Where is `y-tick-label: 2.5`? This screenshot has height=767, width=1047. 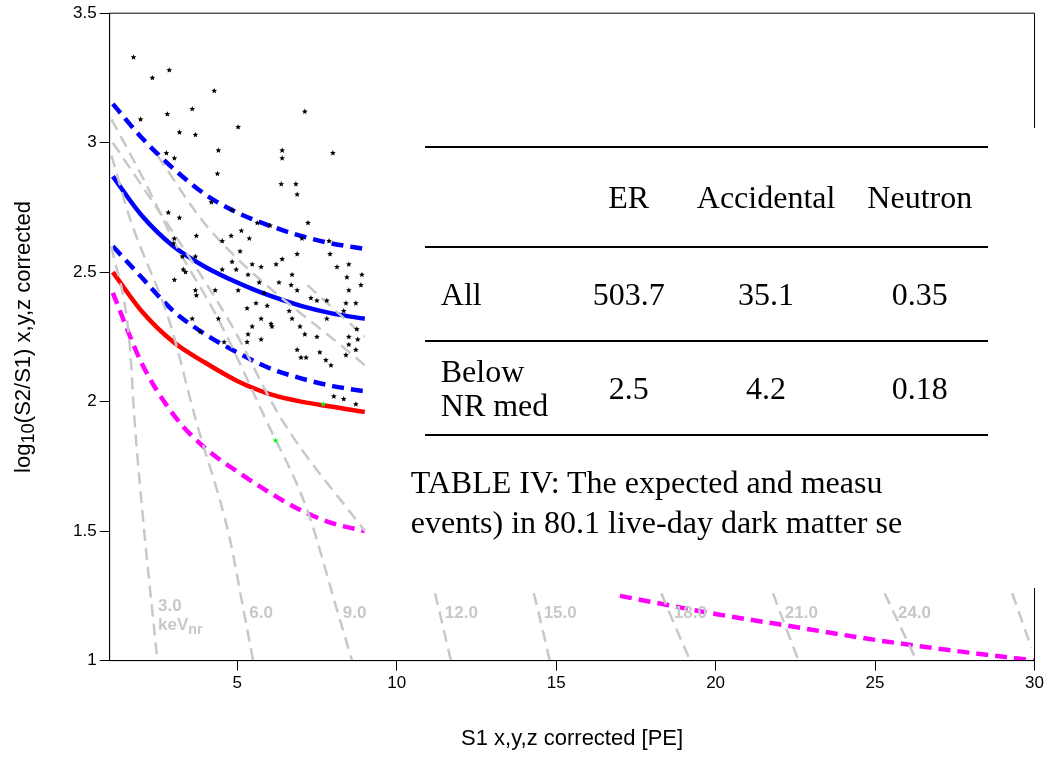 y-tick-label: 2.5 is located at coordinates (84, 271).